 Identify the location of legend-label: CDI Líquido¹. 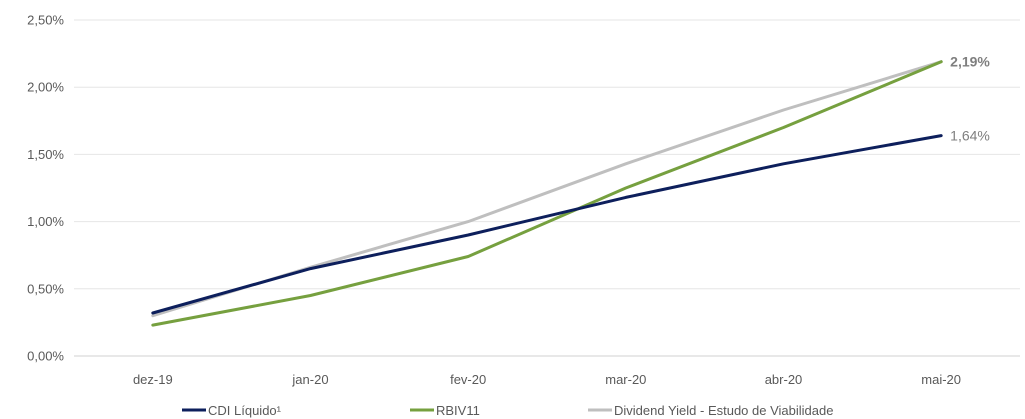
(245, 410).